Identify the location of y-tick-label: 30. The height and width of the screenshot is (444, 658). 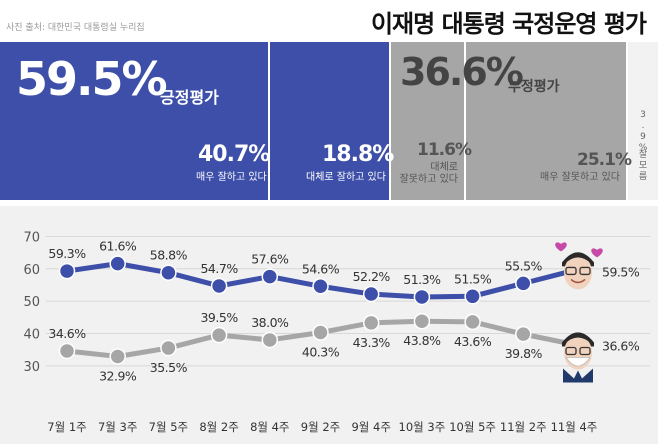
(31, 367).